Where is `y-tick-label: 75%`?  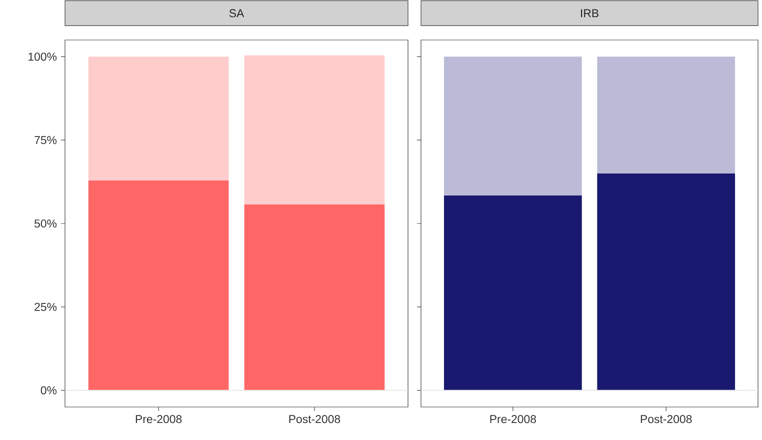 y-tick-label: 75% is located at coordinates (45, 140).